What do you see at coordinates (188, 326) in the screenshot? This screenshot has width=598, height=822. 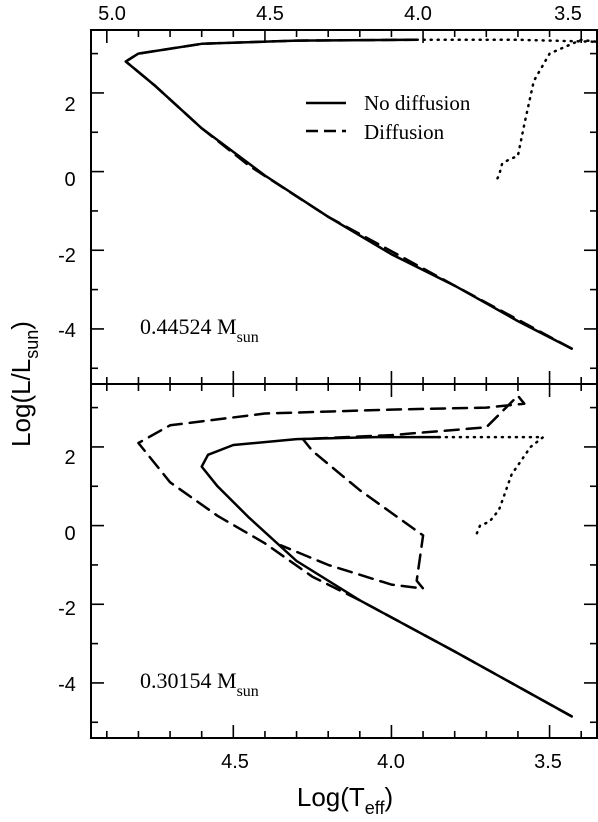 I see `upper-mass-value: 0.44524 M` at bounding box center [188, 326].